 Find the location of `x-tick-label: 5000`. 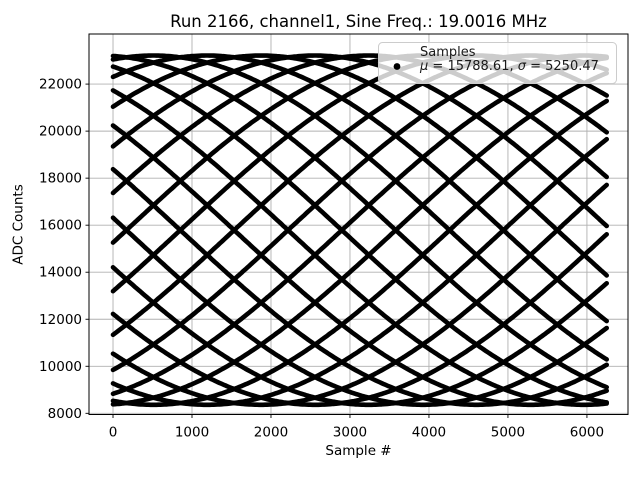

x-tick-label: 5000 is located at coordinates (508, 433).